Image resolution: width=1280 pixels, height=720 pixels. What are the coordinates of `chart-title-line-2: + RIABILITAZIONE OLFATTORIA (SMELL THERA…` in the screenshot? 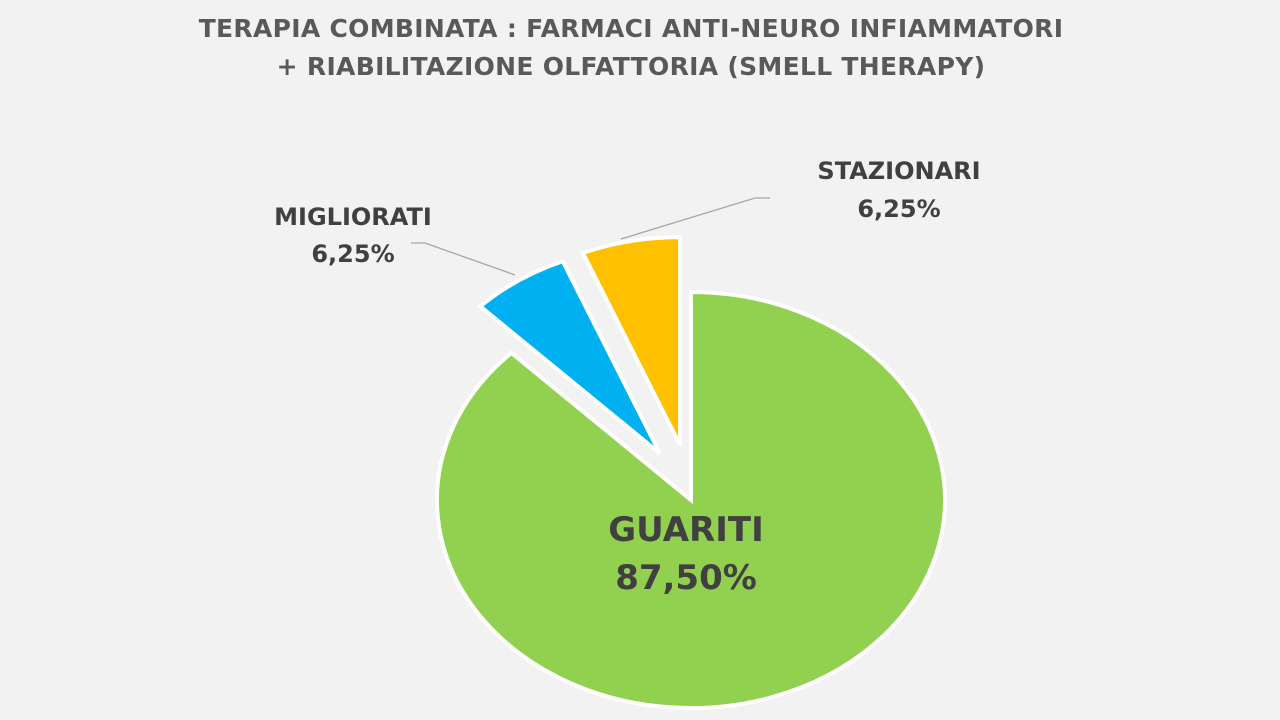 It's located at (631, 66).